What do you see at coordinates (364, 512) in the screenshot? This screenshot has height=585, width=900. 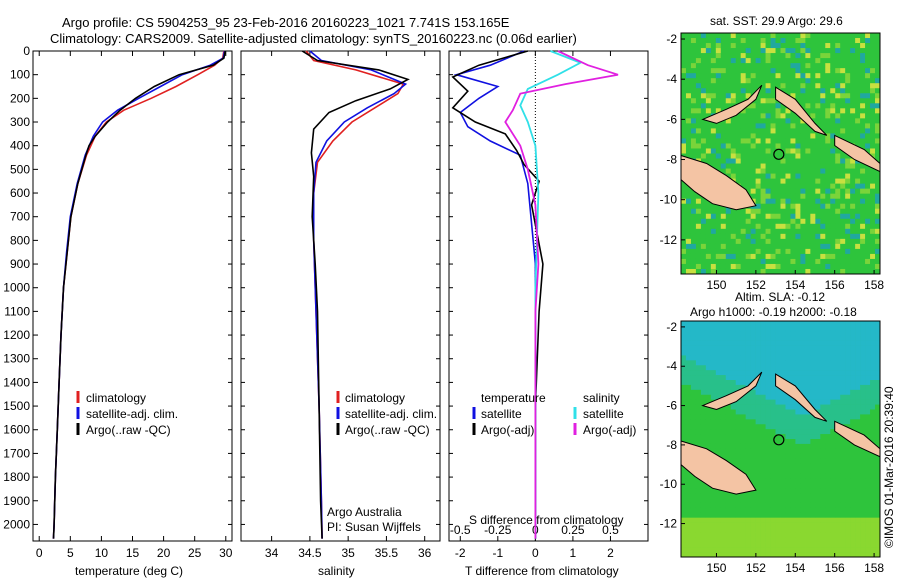 I see `annotation-argo-australia: Argo Australia` at bounding box center [364, 512].